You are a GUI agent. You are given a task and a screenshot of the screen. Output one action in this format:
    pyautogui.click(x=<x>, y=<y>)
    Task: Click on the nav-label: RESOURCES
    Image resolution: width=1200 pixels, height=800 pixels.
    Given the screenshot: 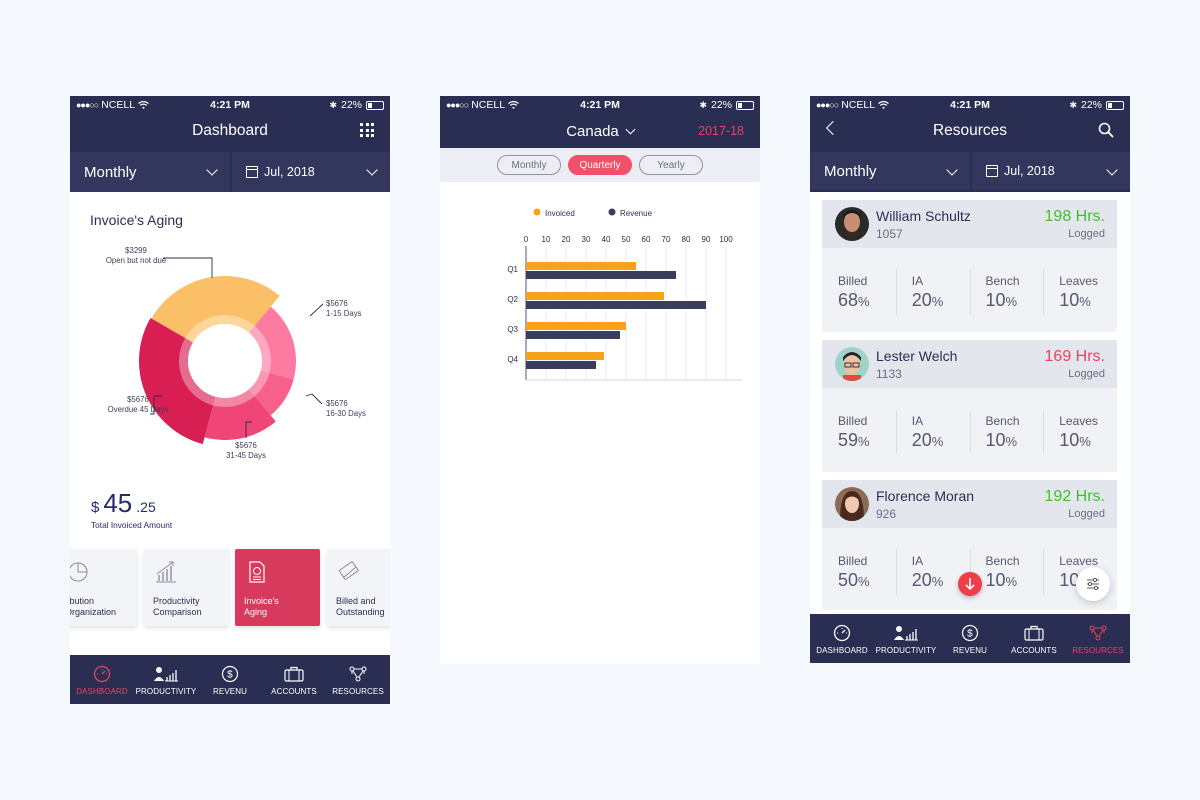 What is the action you would take?
    pyautogui.click(x=1098, y=650)
    